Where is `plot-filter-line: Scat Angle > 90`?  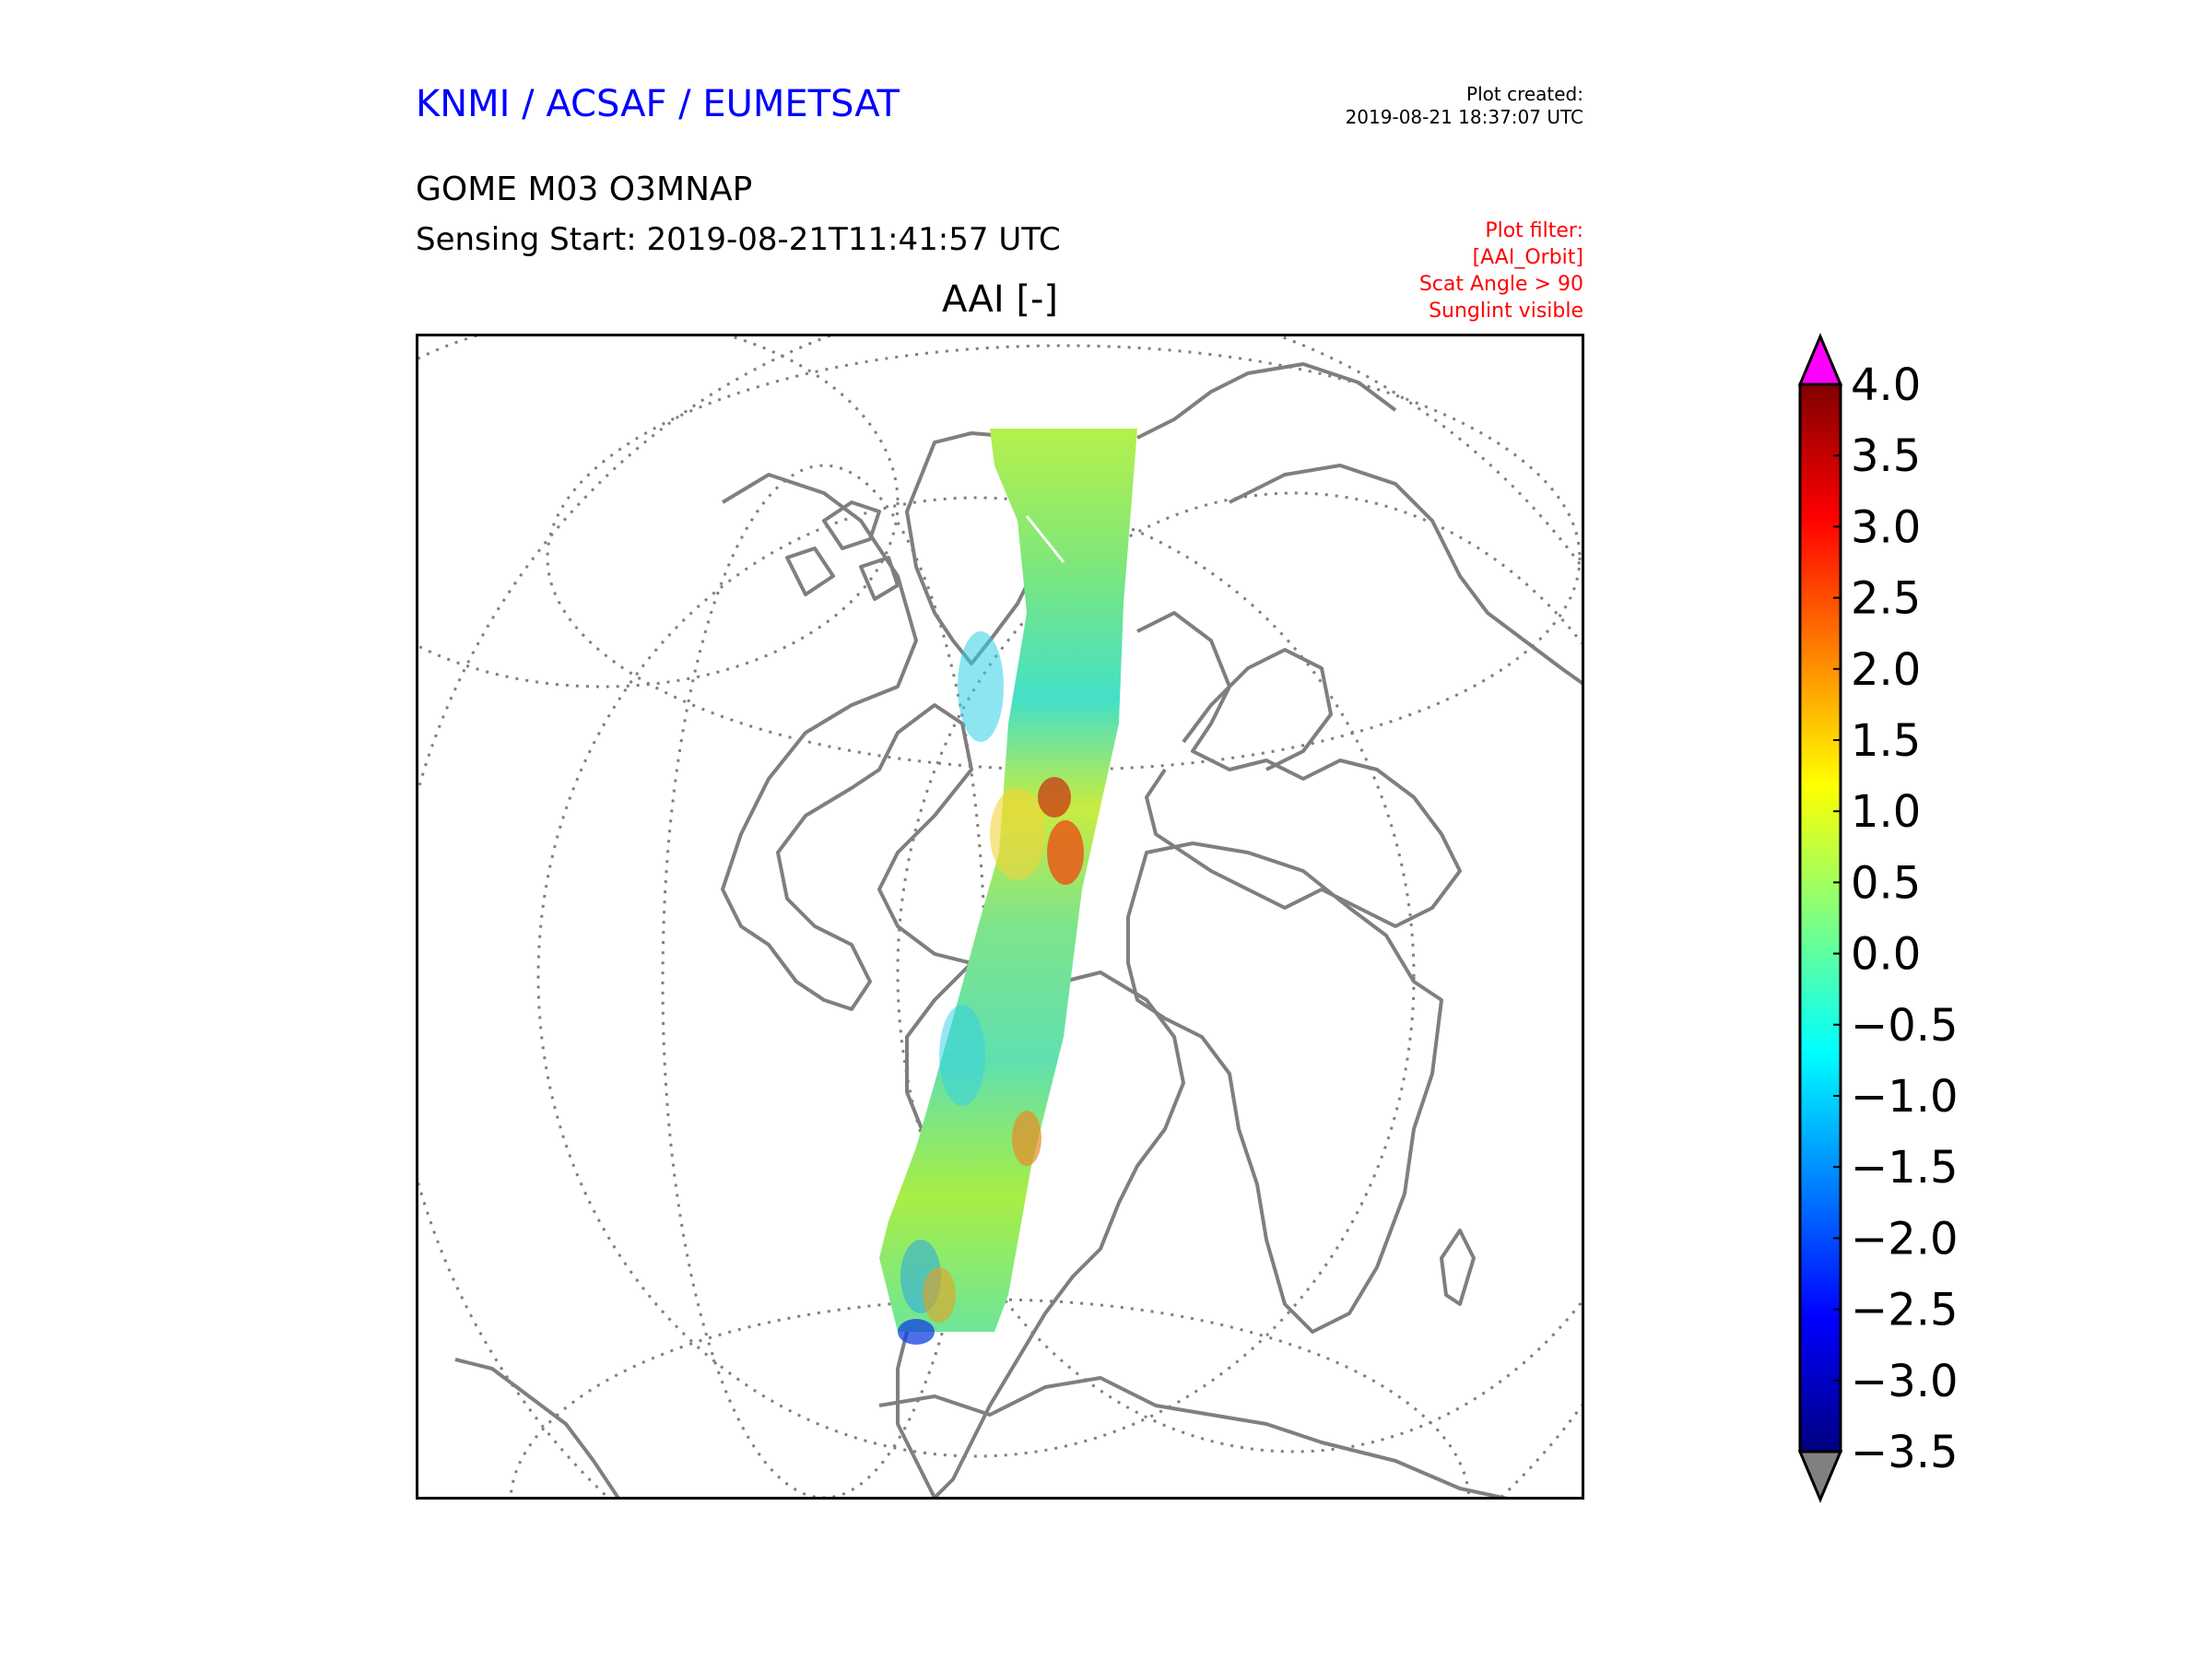 plot-filter-line: Scat Angle > 90 is located at coordinates (1500, 284).